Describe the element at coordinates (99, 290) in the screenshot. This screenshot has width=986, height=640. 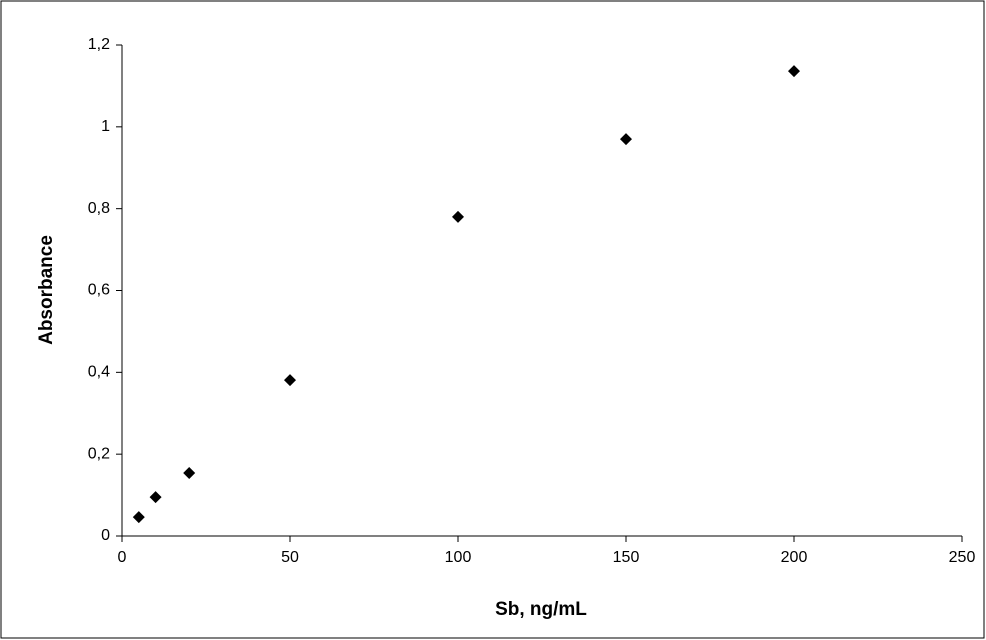
I see `y-tick-label: 0,6` at that location.